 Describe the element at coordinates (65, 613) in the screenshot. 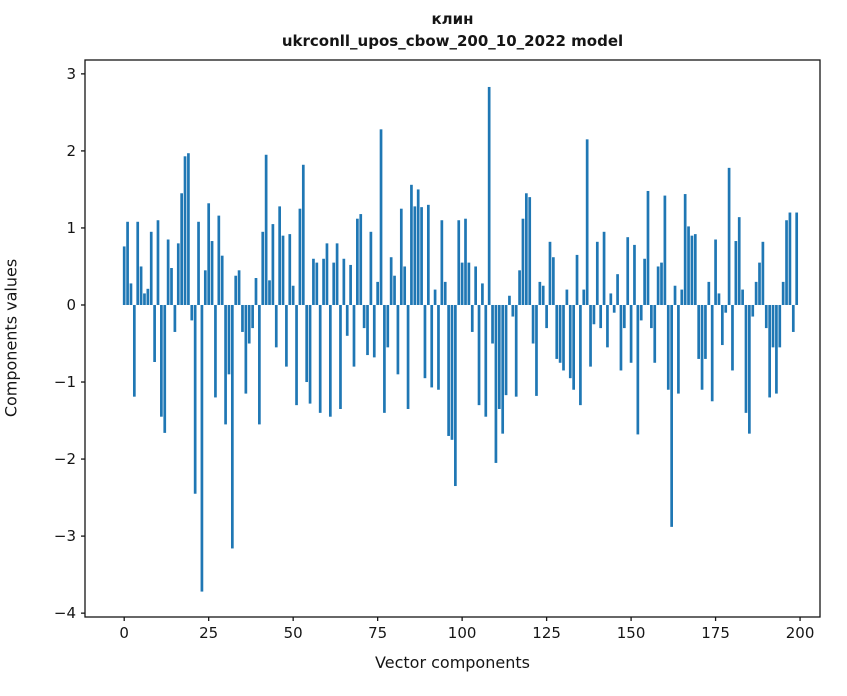

I see `y-tick-label--4: −4` at that location.